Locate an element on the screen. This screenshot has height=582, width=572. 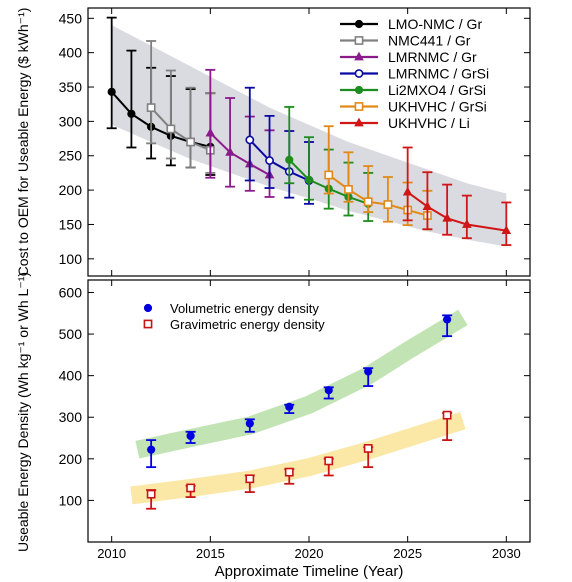
legend-item-lmo-nmc-gr: LMO-NMC / Gr is located at coordinates (411, 24).